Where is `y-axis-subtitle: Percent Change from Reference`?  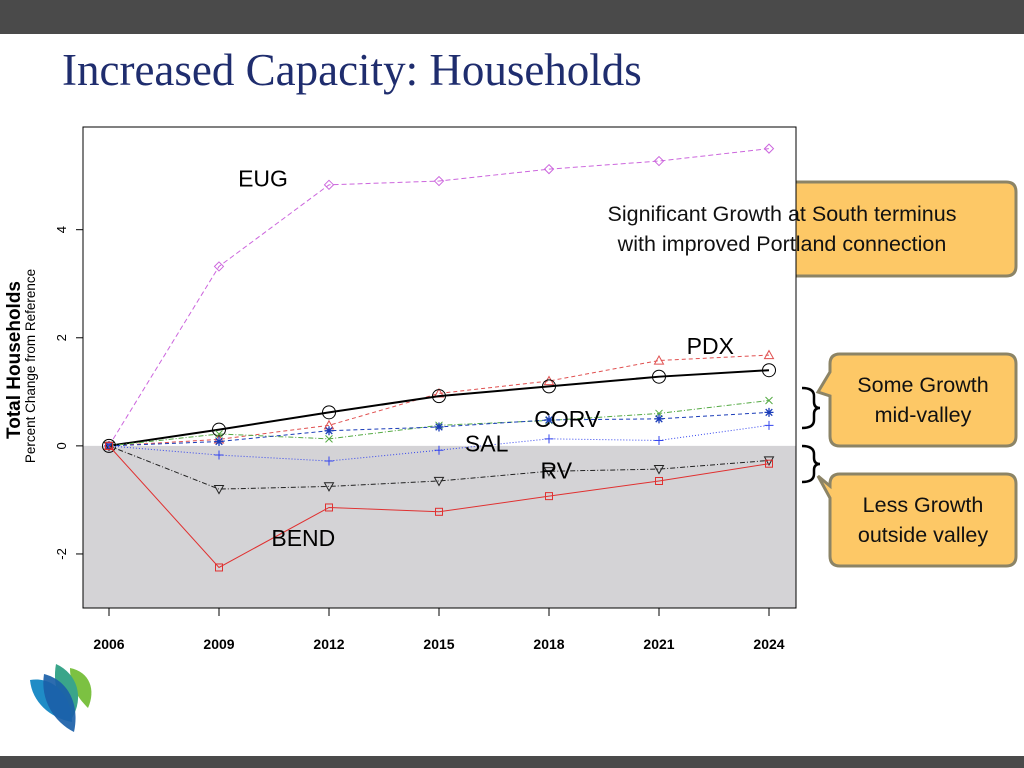 y-axis-subtitle: Percent Change from Reference is located at coordinates (30, 366).